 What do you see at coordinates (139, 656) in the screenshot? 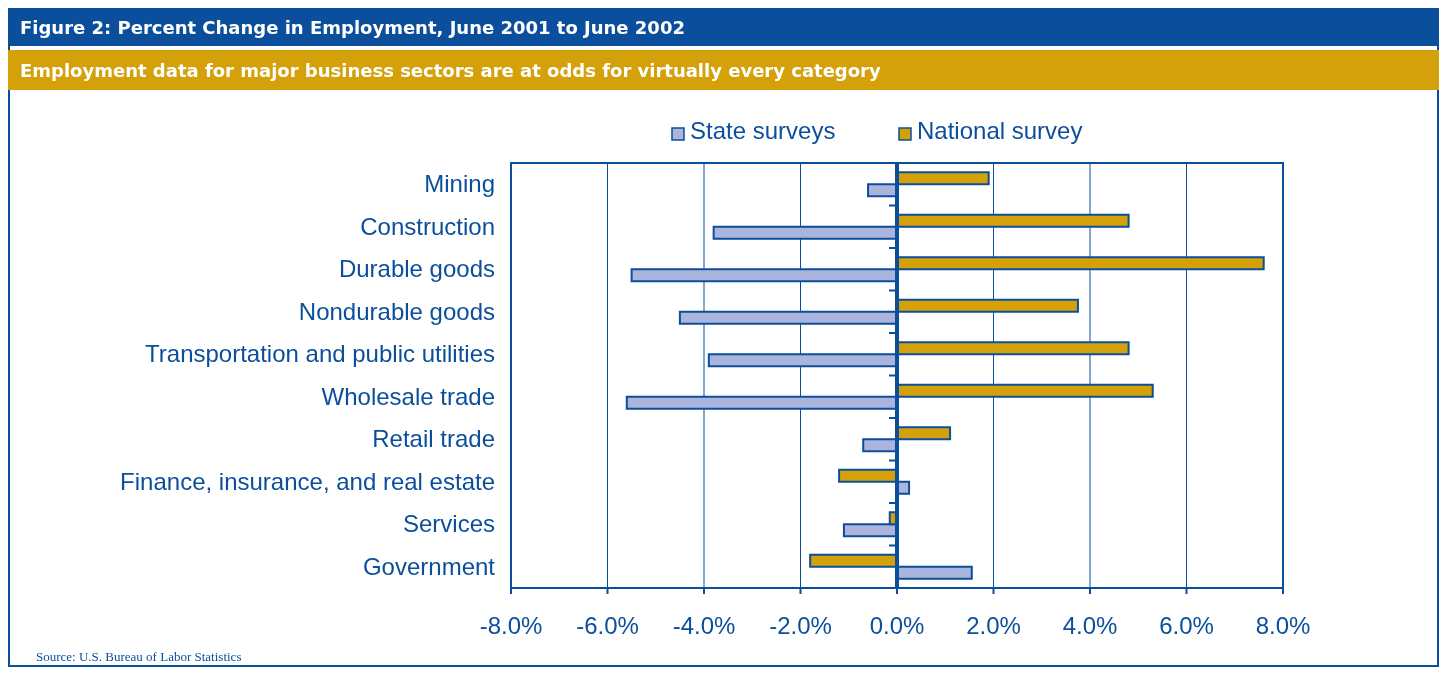
I see `source-note: Source: U.S. Bureau of Labor Statistics` at bounding box center [139, 656].